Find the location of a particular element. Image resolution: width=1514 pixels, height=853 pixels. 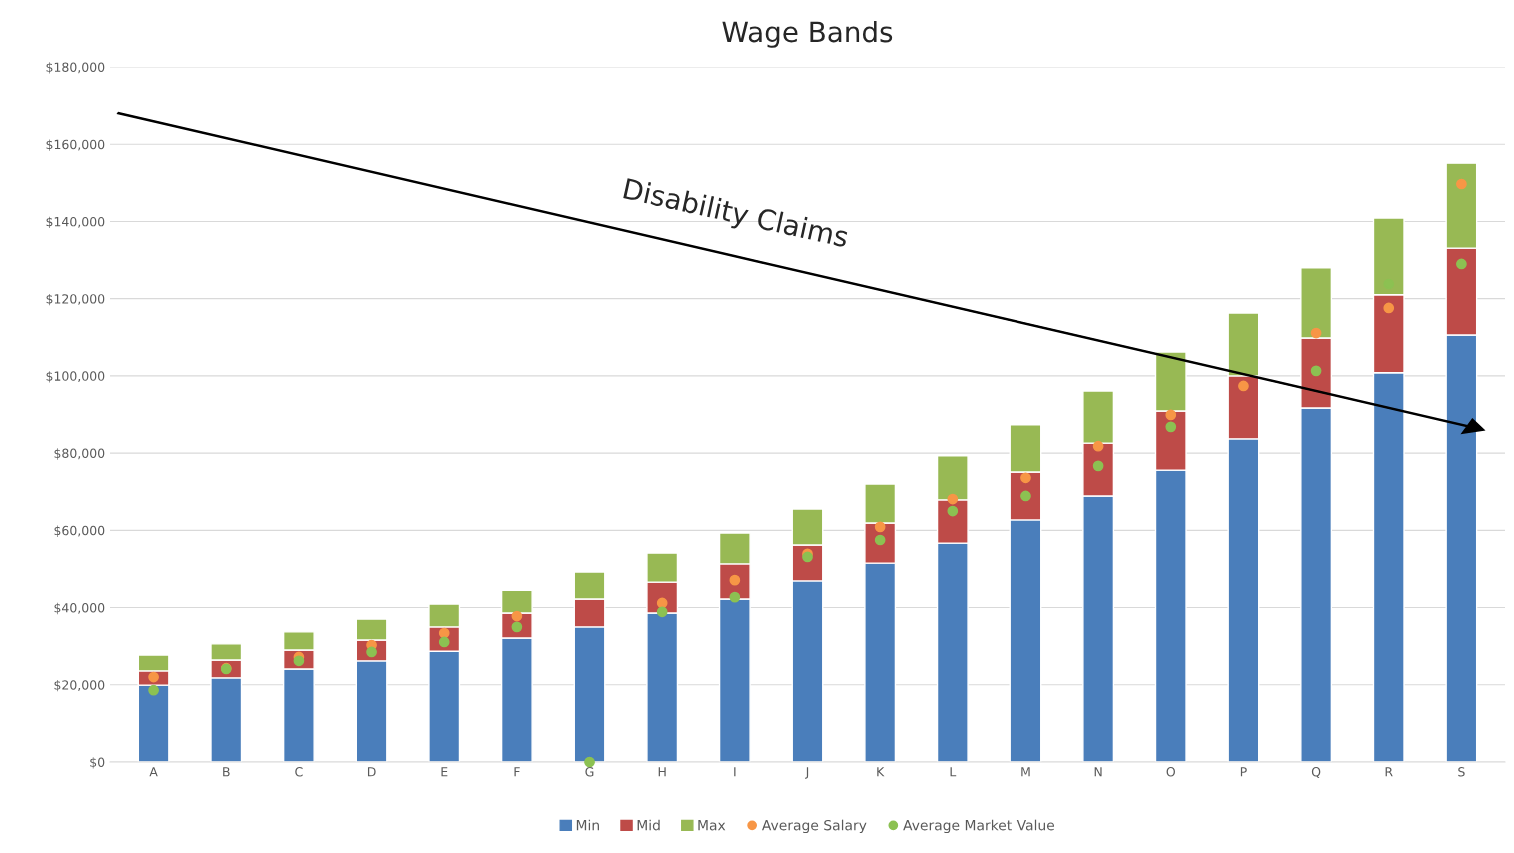

x-tick-label: F is located at coordinates (517, 772).